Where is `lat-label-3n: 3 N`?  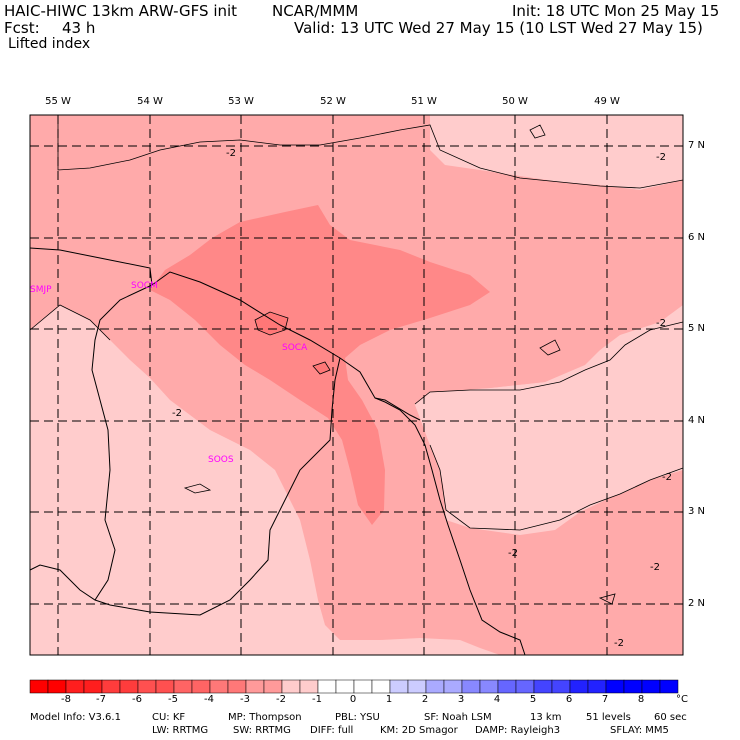 lat-label-3n: 3 N is located at coordinates (697, 511).